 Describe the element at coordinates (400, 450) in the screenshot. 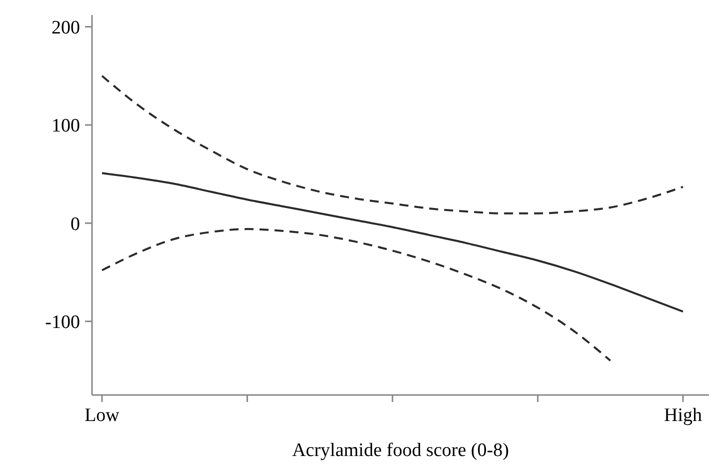

I see `x-axis-title: Acrylamide food score (0-8)` at that location.